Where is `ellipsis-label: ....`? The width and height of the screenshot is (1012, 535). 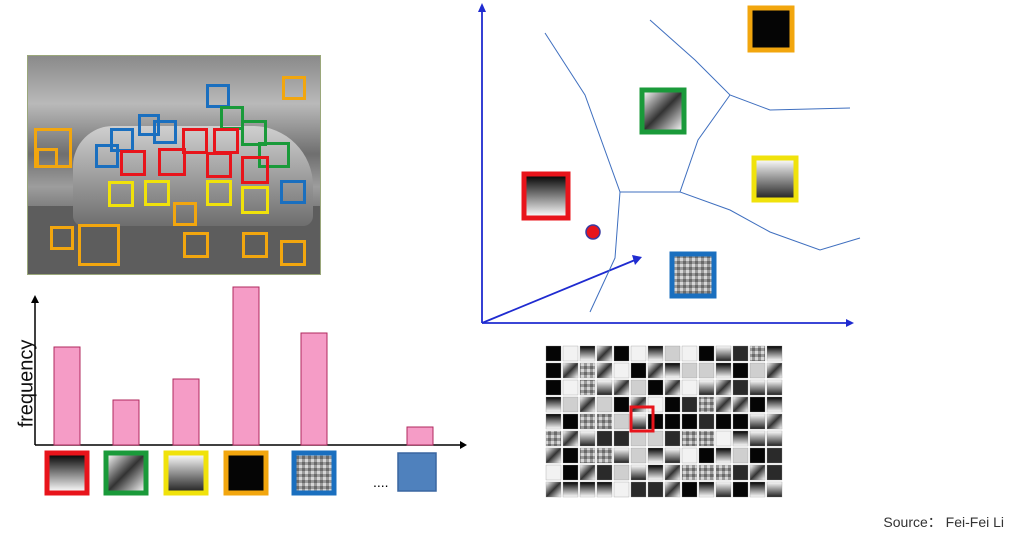 ellipsis-label: .... is located at coordinates (381, 482).